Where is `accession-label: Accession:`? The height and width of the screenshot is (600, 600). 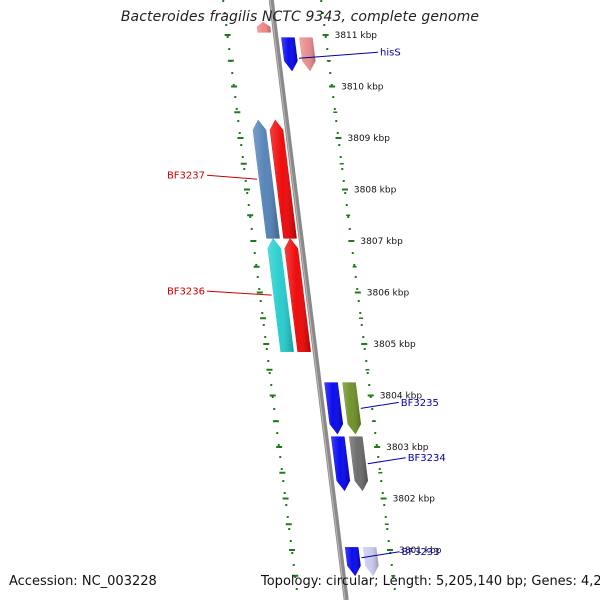
accession-label: Accession: is located at coordinates (43, 581).